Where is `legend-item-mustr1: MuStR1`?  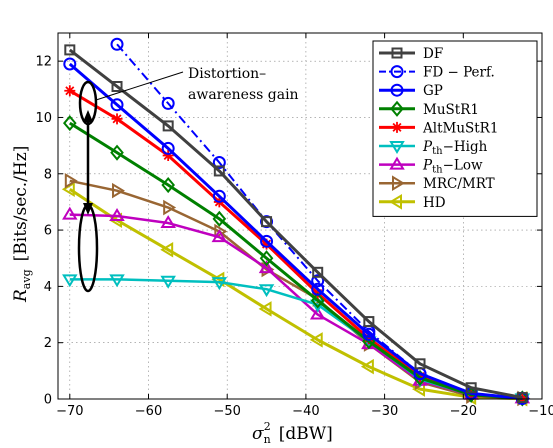
legend-item-mustr1: MuStR1 is located at coordinates (429, 109).